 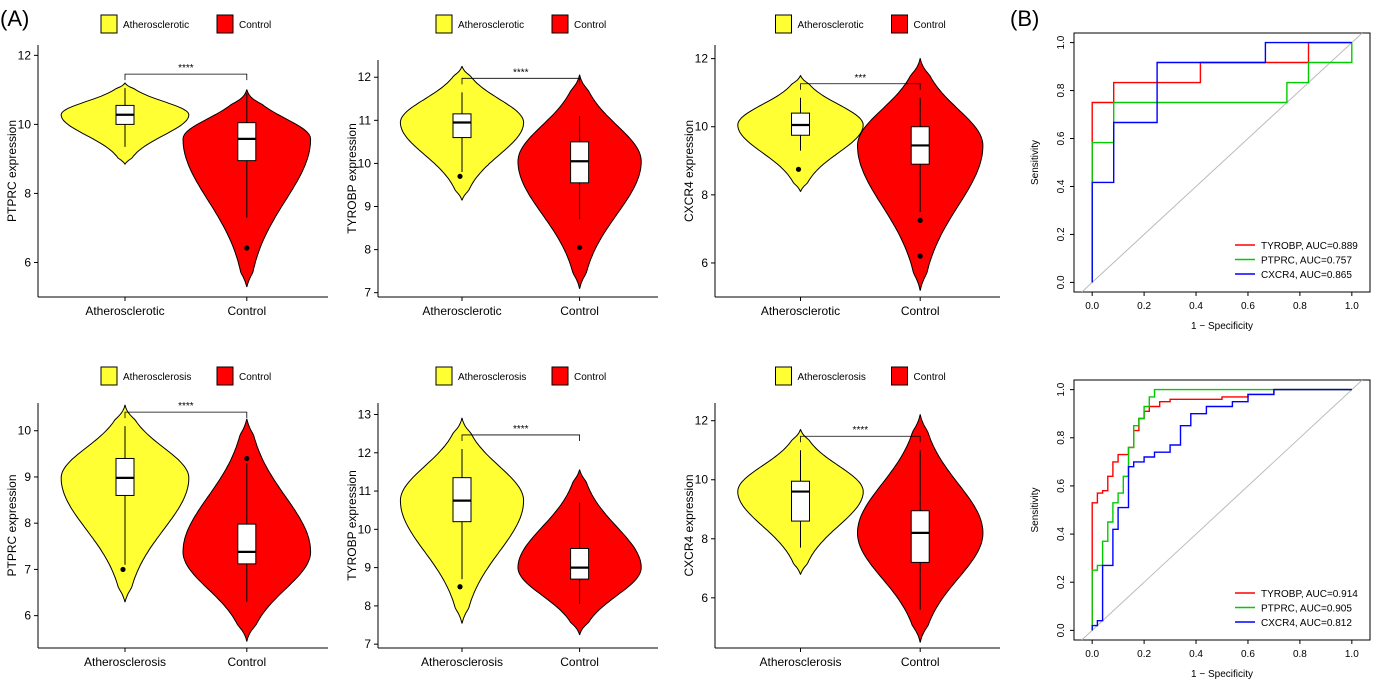 What do you see at coordinates (1061, 486) in the screenshot?
I see `y-tick-label: 0.6` at bounding box center [1061, 486].